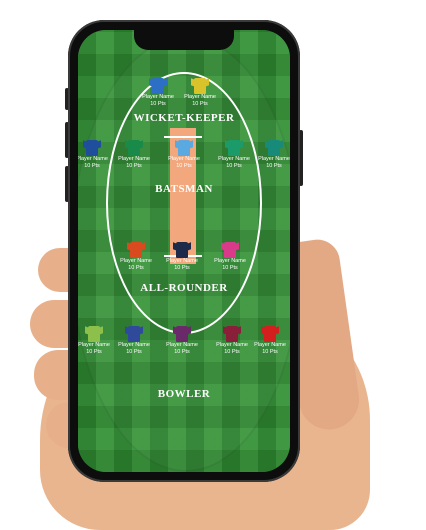  I want to click on crease-line, so click(183, 137).